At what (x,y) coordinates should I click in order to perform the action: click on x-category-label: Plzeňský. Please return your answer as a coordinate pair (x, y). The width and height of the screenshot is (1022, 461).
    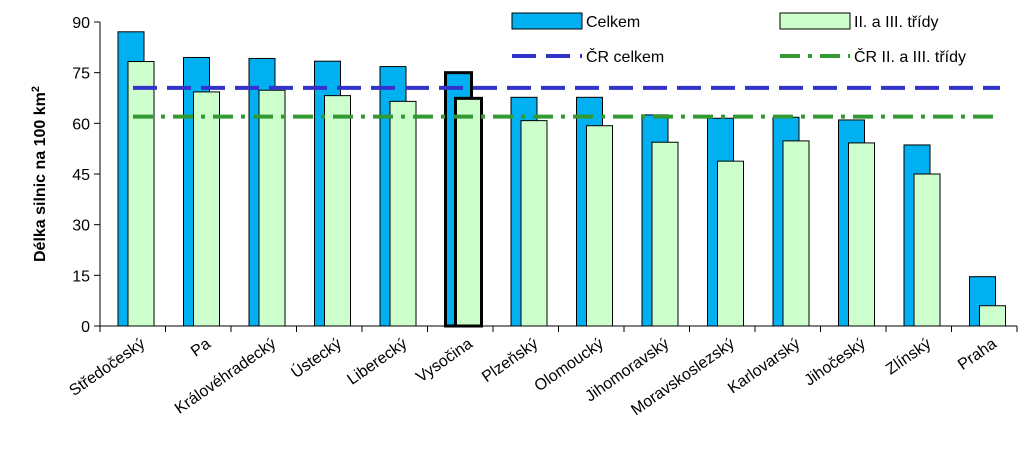
    Looking at the image, I should click on (510, 360).